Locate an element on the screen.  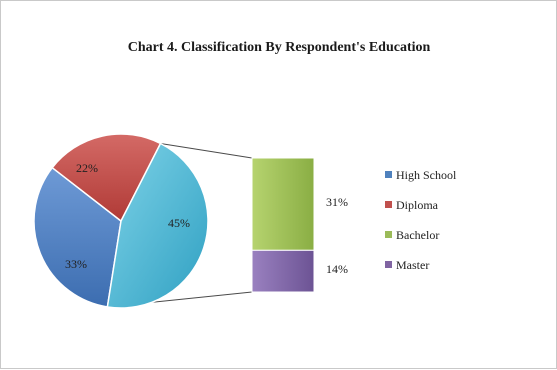
legend-master: Master is located at coordinates (412, 265).